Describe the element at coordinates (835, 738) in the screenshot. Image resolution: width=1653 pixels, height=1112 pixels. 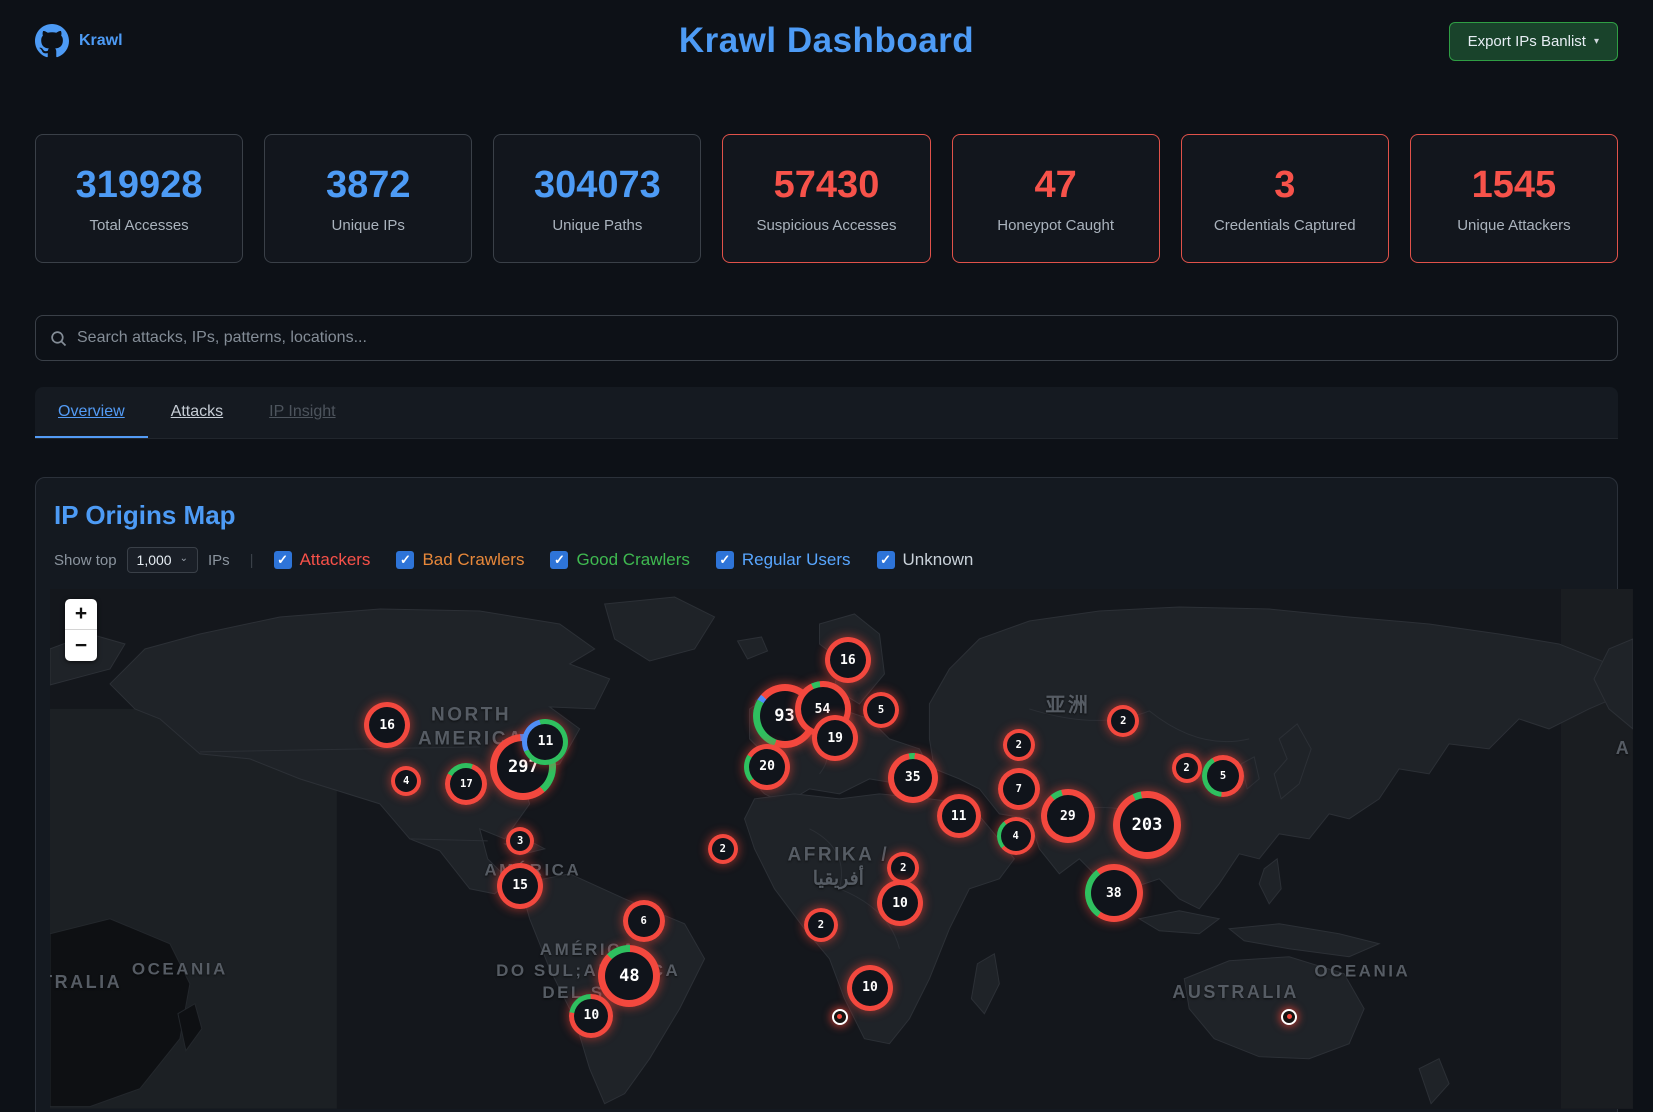
I see `map-cluster-marker: 19` at that location.